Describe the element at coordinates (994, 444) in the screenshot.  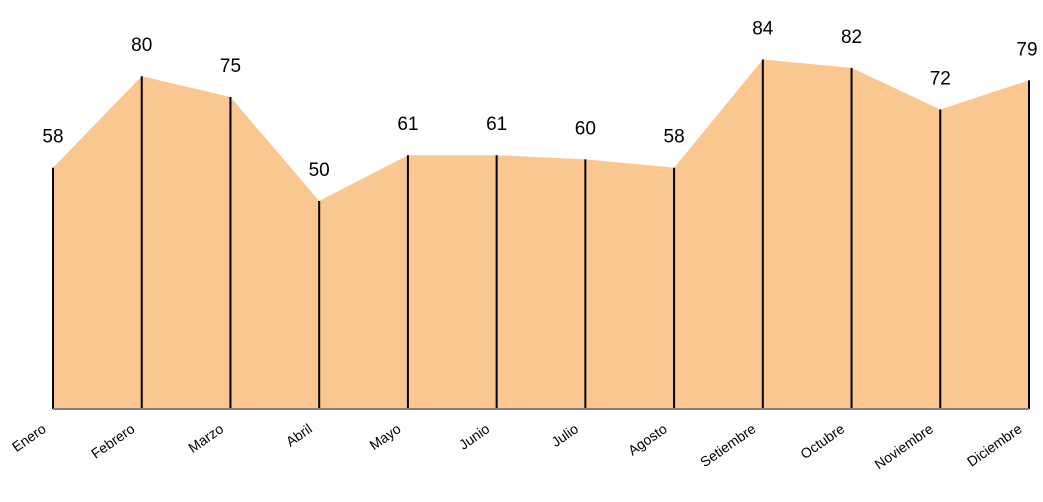
I see `tick-label-diciembre: Diciembre` at that location.